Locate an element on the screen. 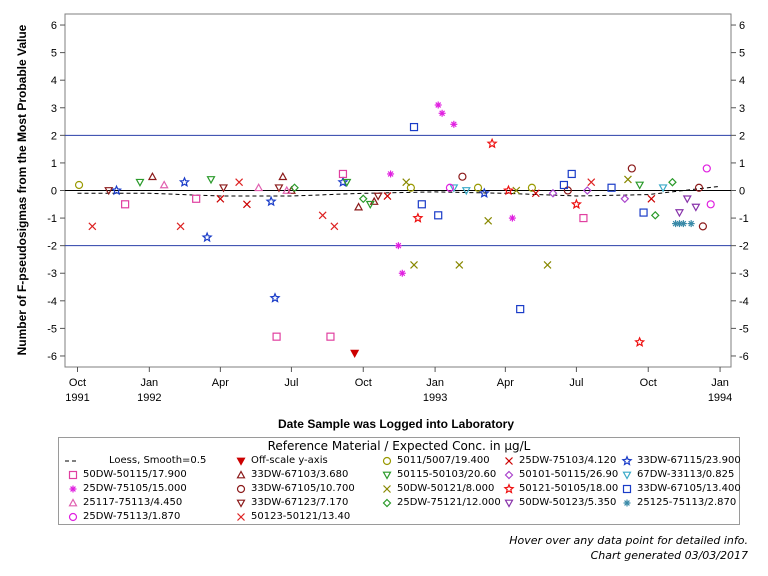  y-tick-label-left: -5 is located at coordinates (52, 329).